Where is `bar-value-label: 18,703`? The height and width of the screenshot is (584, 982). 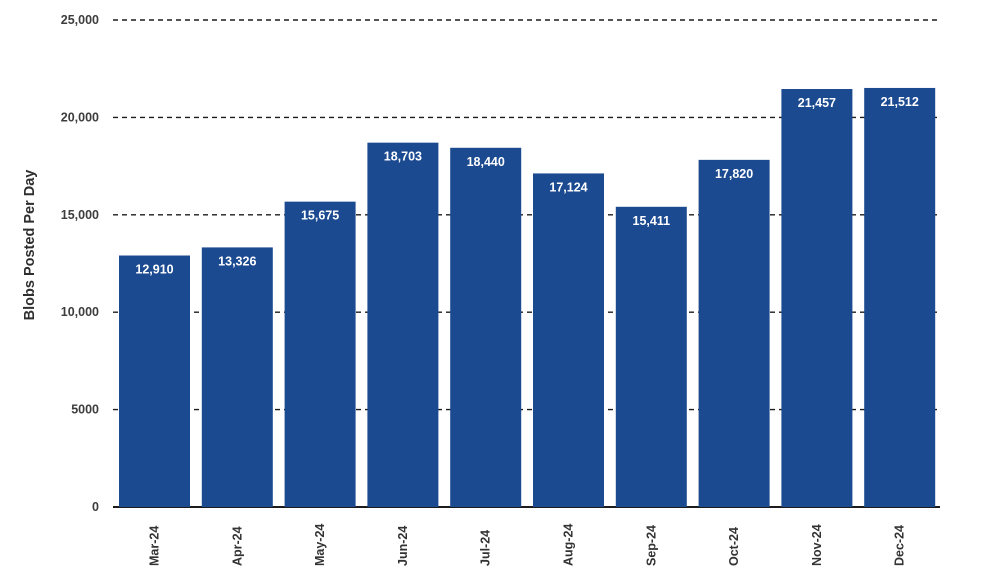 bar-value-label: 18,703 is located at coordinates (403, 157).